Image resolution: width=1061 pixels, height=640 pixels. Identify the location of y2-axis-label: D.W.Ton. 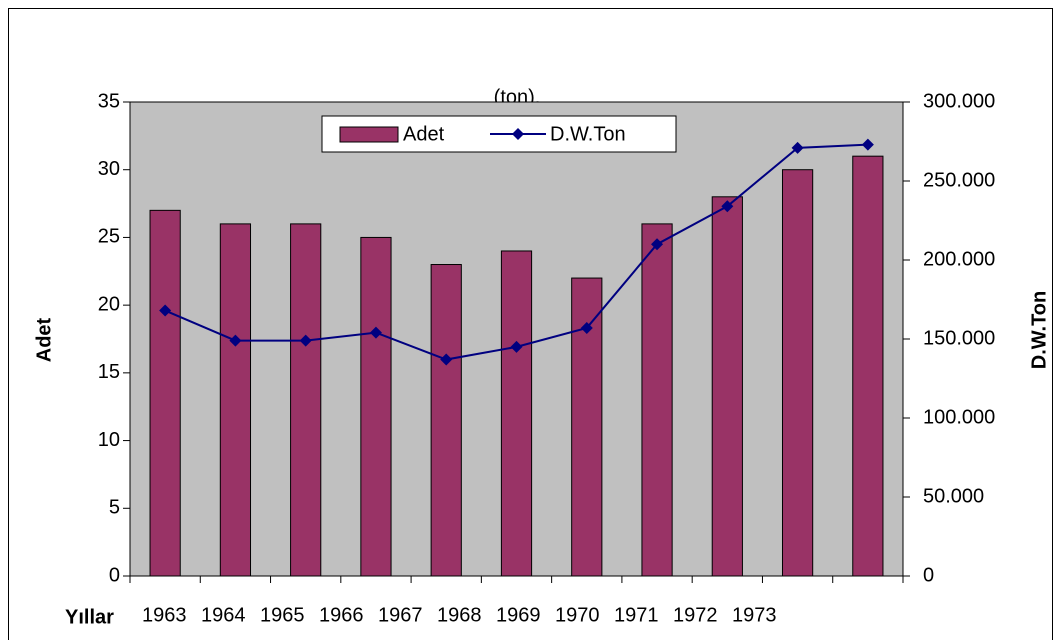
(1039, 330).